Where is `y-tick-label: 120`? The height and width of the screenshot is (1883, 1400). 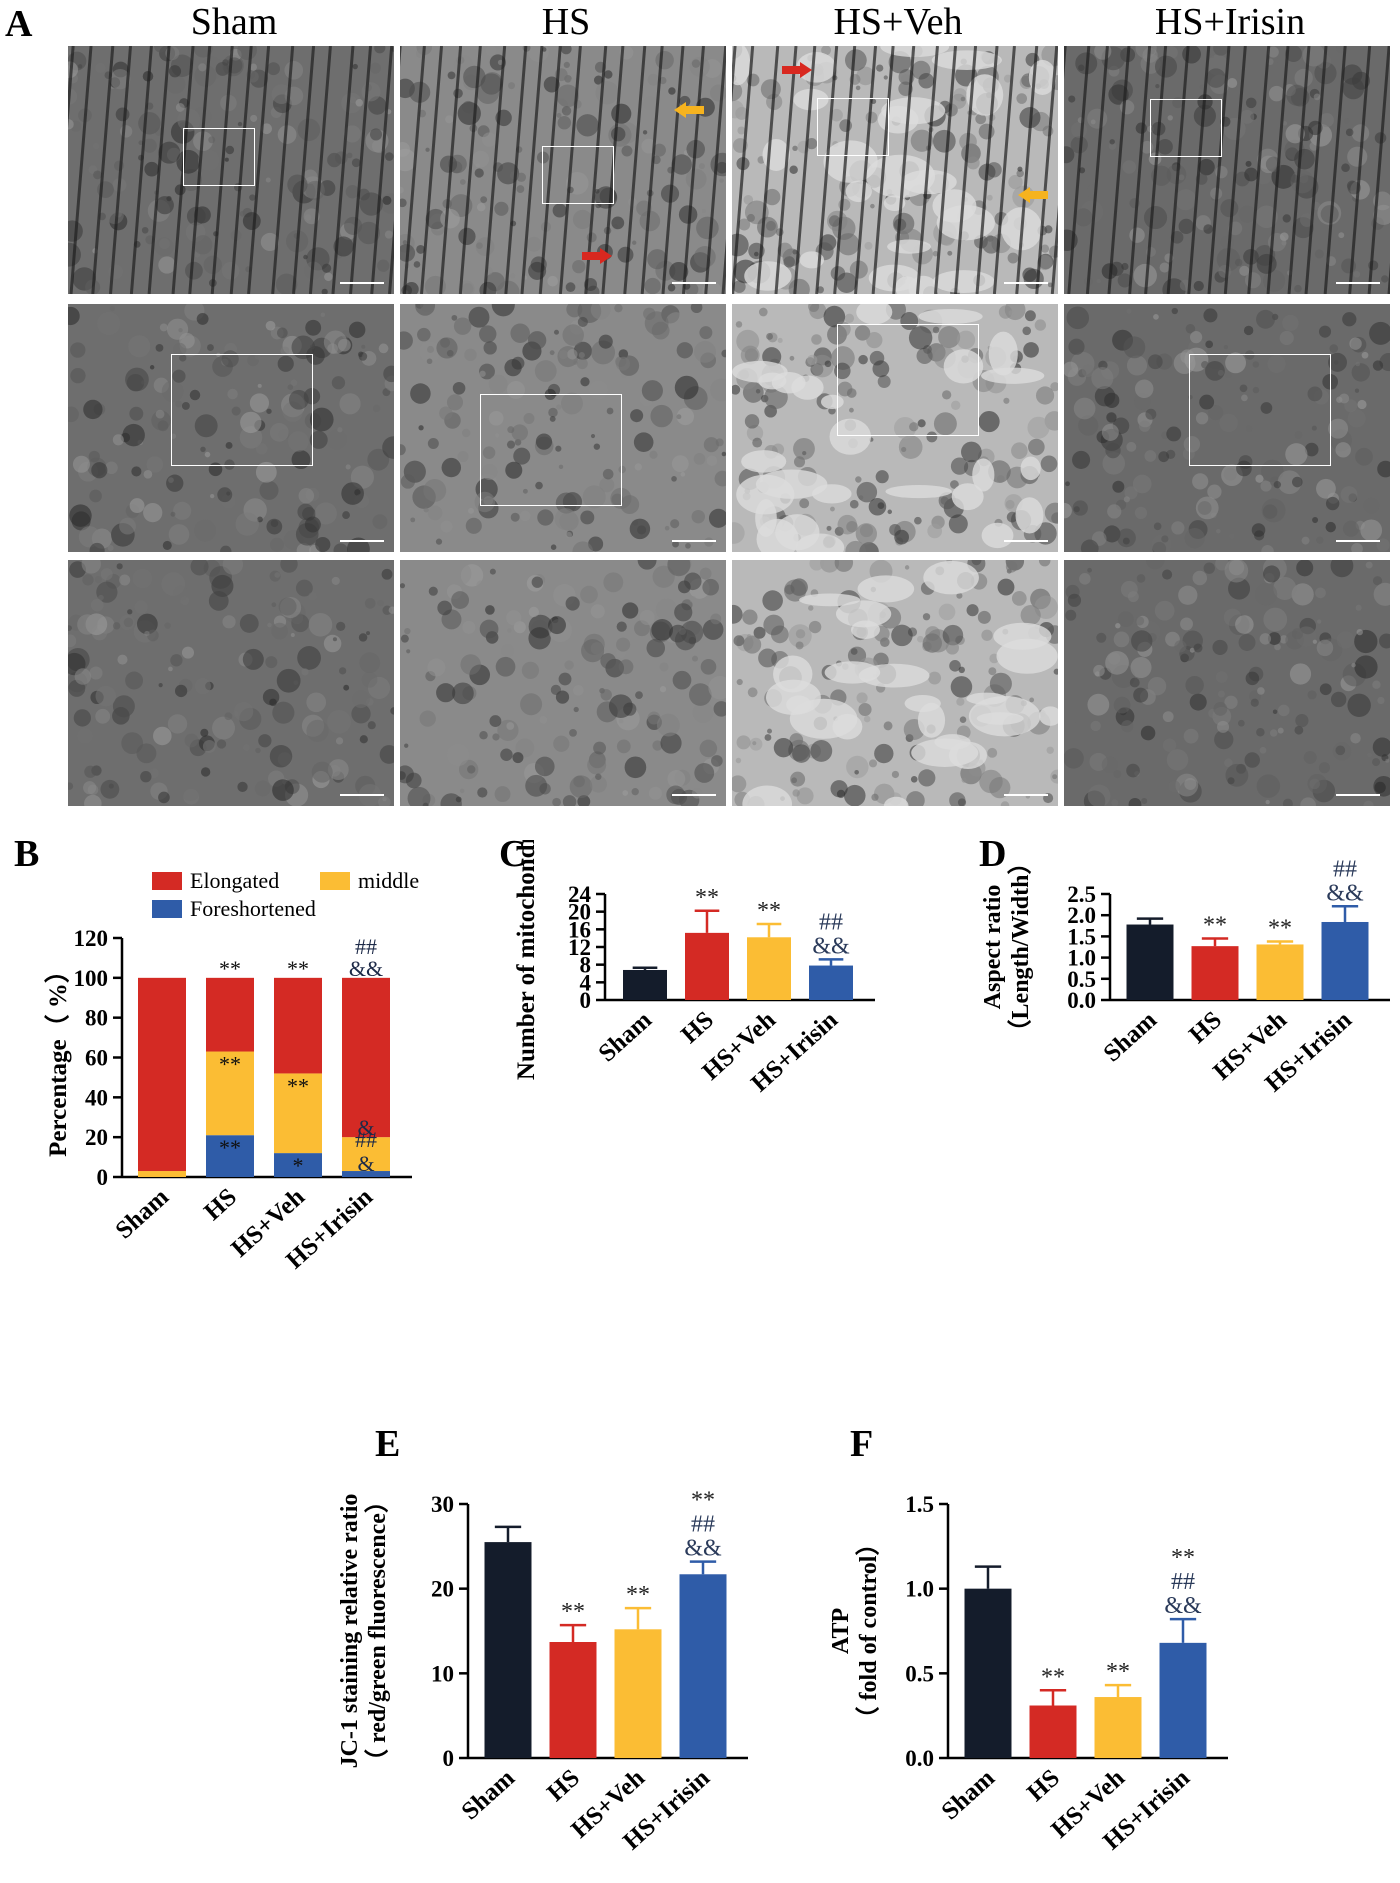 y-tick-label: 120 is located at coordinates (91, 938).